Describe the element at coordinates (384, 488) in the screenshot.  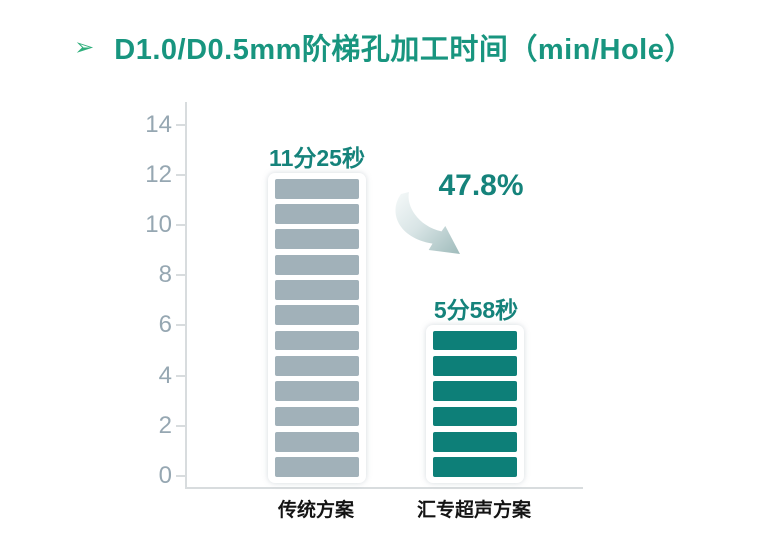
I see `x-axis-baseline` at that location.